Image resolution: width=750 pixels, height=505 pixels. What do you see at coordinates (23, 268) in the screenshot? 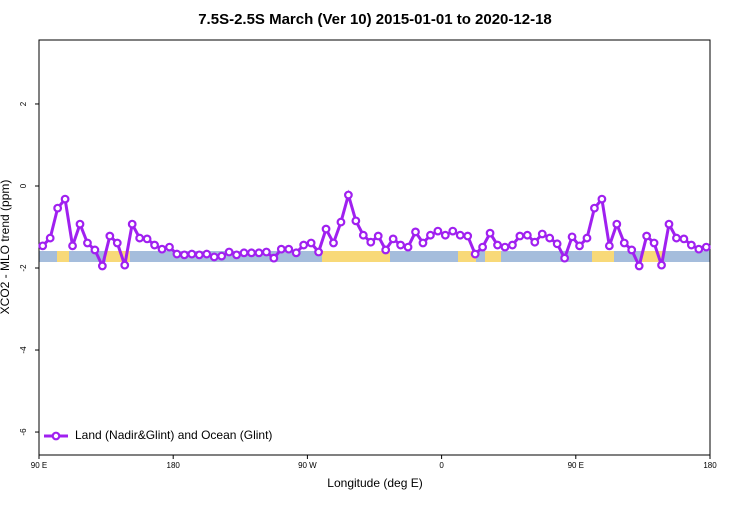
I see `y-tick-label: -2` at bounding box center [23, 268].